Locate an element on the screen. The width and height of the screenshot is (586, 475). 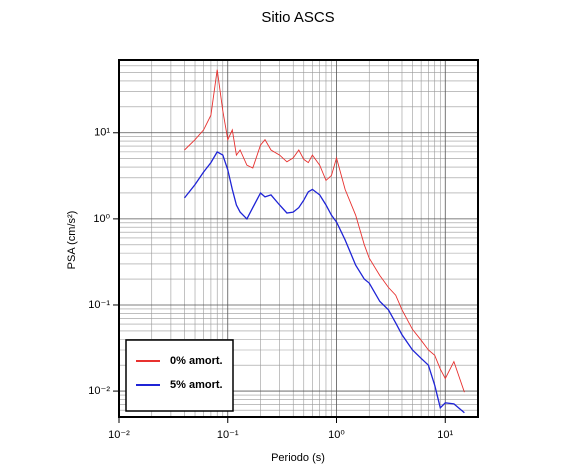
x-tick-label: 10⁻¹ is located at coordinates (228, 435).